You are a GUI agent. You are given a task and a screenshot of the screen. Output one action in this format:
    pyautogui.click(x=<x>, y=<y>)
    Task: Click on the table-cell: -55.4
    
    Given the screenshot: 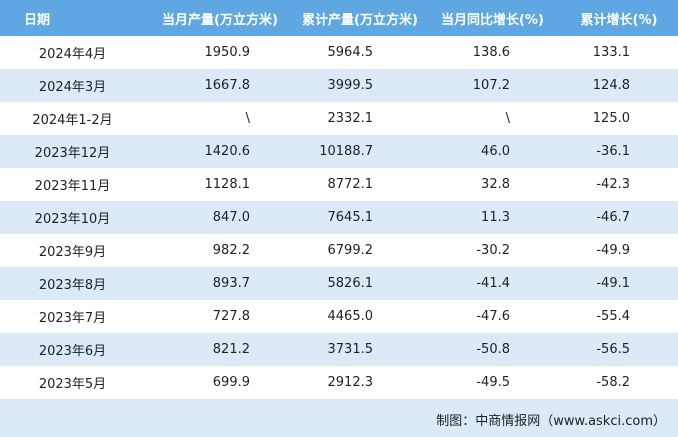 What is the action you would take?
    pyautogui.click(x=619, y=316)
    